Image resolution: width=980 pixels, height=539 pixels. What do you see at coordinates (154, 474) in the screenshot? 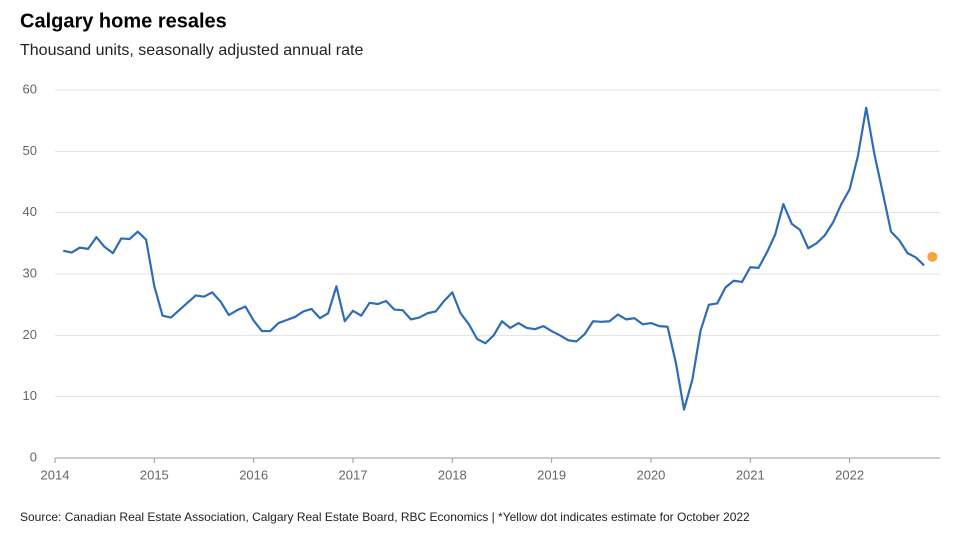
I see `x-tick-label: 2015` at bounding box center [154, 474].